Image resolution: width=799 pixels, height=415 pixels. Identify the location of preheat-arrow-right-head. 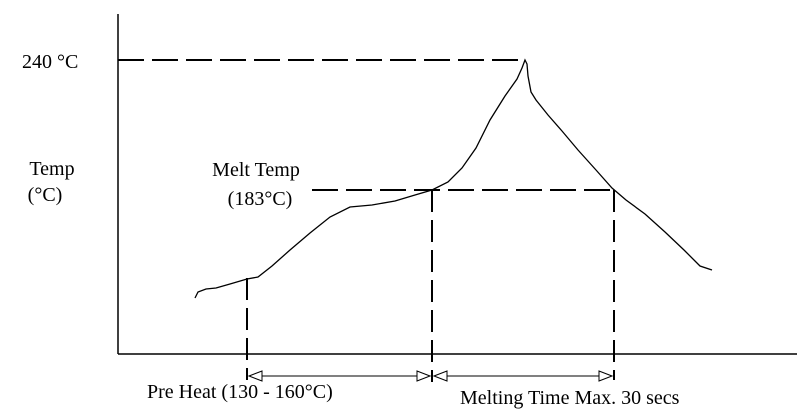
(424, 376).